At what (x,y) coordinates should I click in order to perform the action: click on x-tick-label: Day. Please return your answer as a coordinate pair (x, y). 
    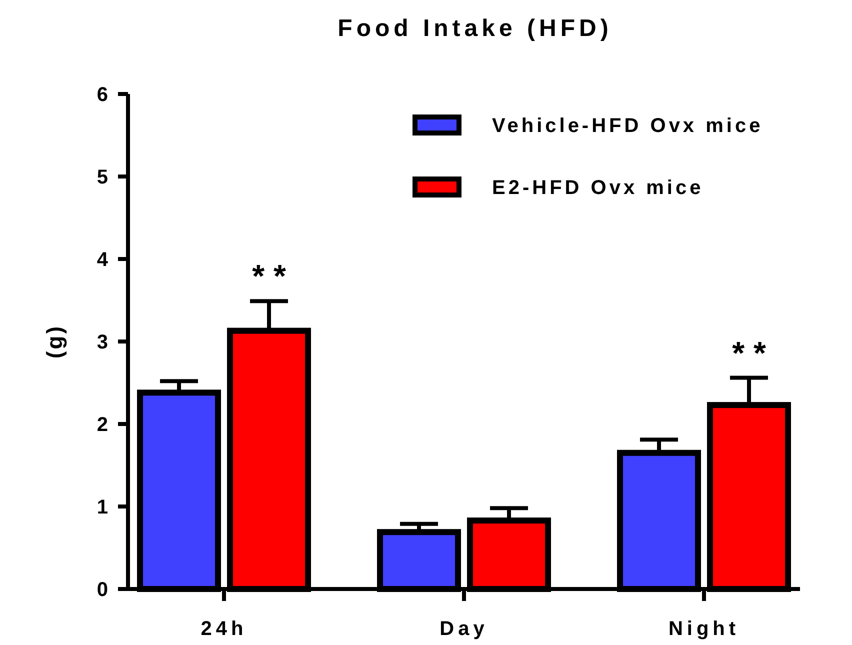
    Looking at the image, I should click on (464, 629).